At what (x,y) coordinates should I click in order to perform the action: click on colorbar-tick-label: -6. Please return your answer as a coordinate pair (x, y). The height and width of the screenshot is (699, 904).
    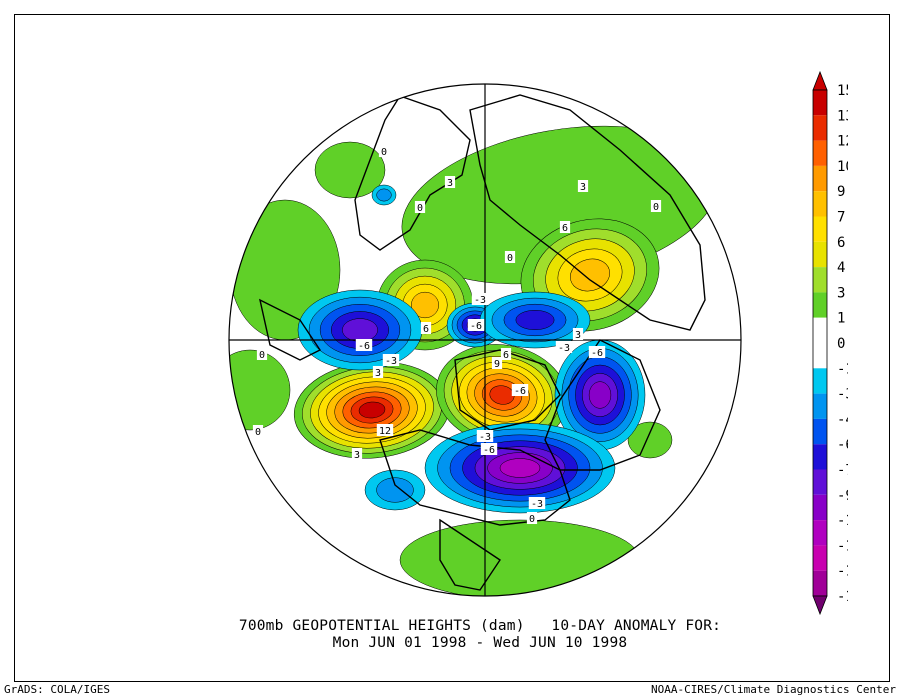
    Looking at the image, I should click on (842, 445).